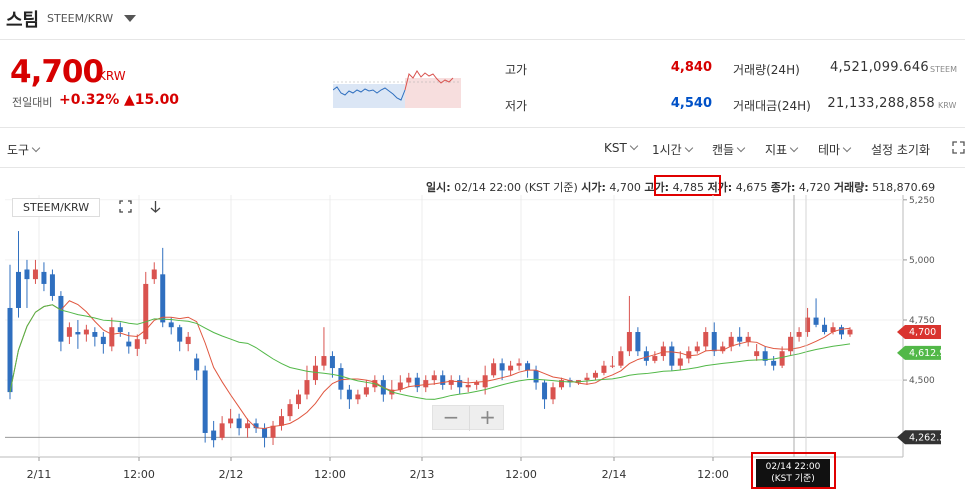  Describe the element at coordinates (691, 67) in the screenshot. I see `high-value: 4,840` at that location.